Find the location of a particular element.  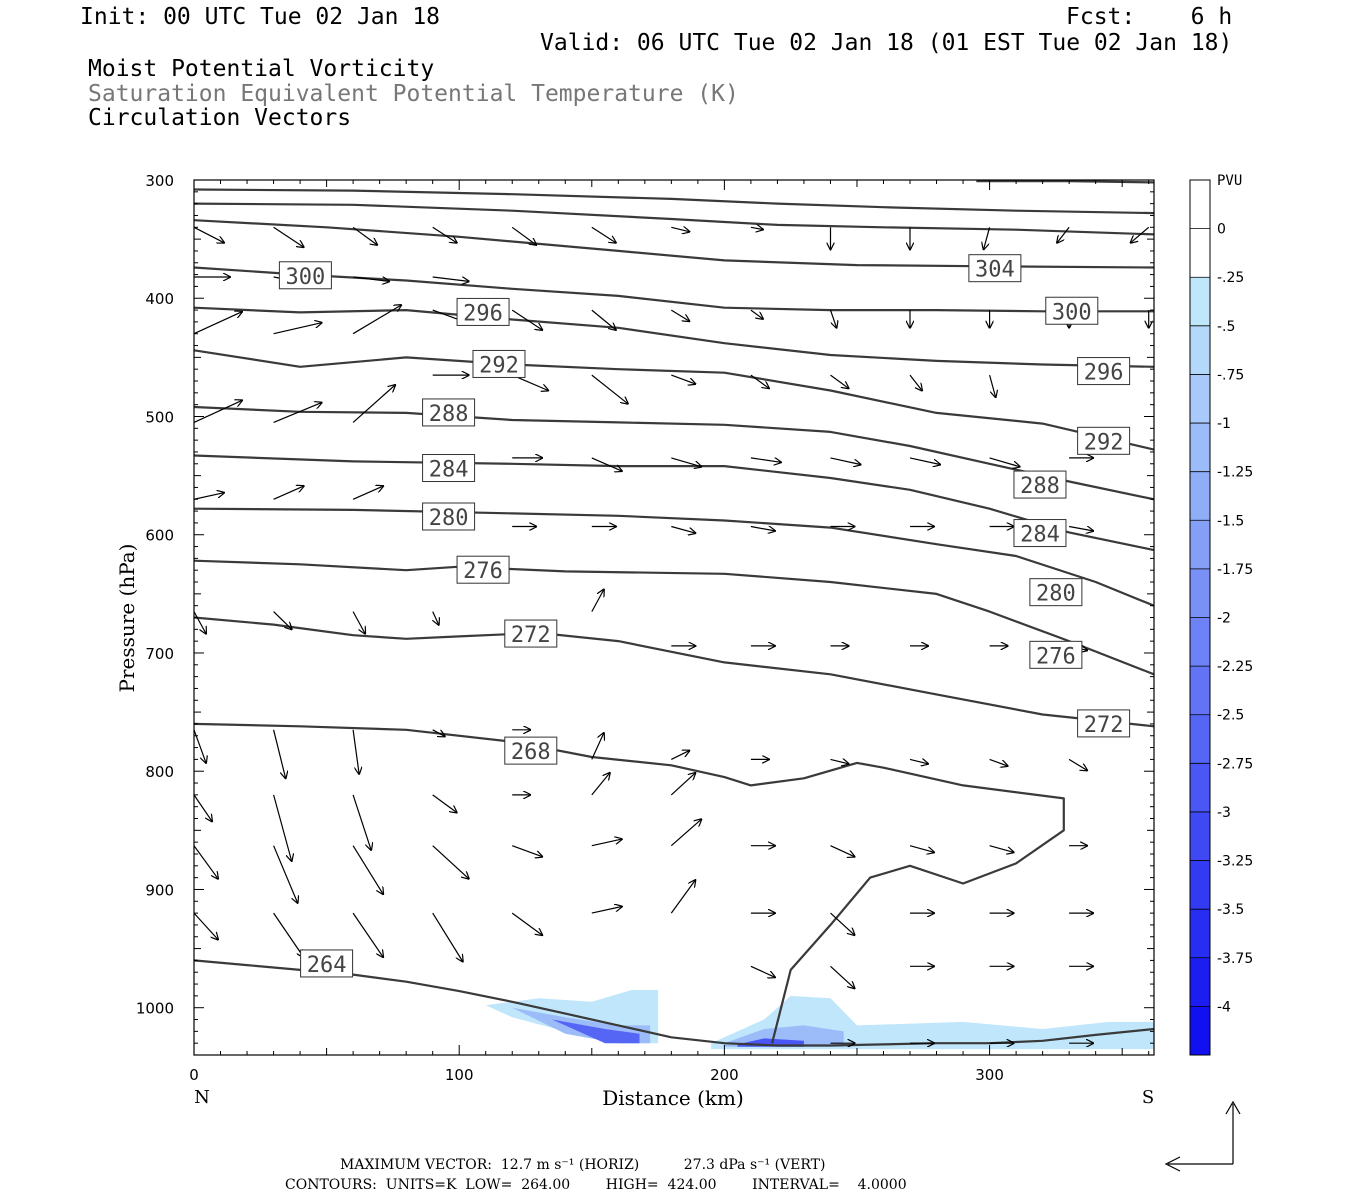

x-axis-title: Distance (km) is located at coordinates (673, 1098).